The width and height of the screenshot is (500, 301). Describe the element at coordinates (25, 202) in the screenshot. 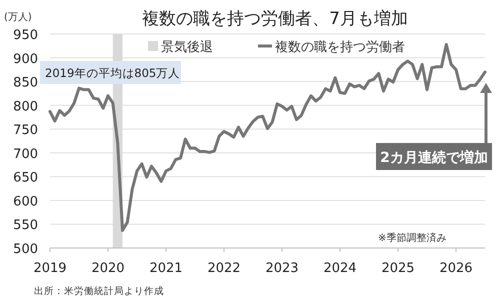

I see `y-tick-label: 600` at that location.